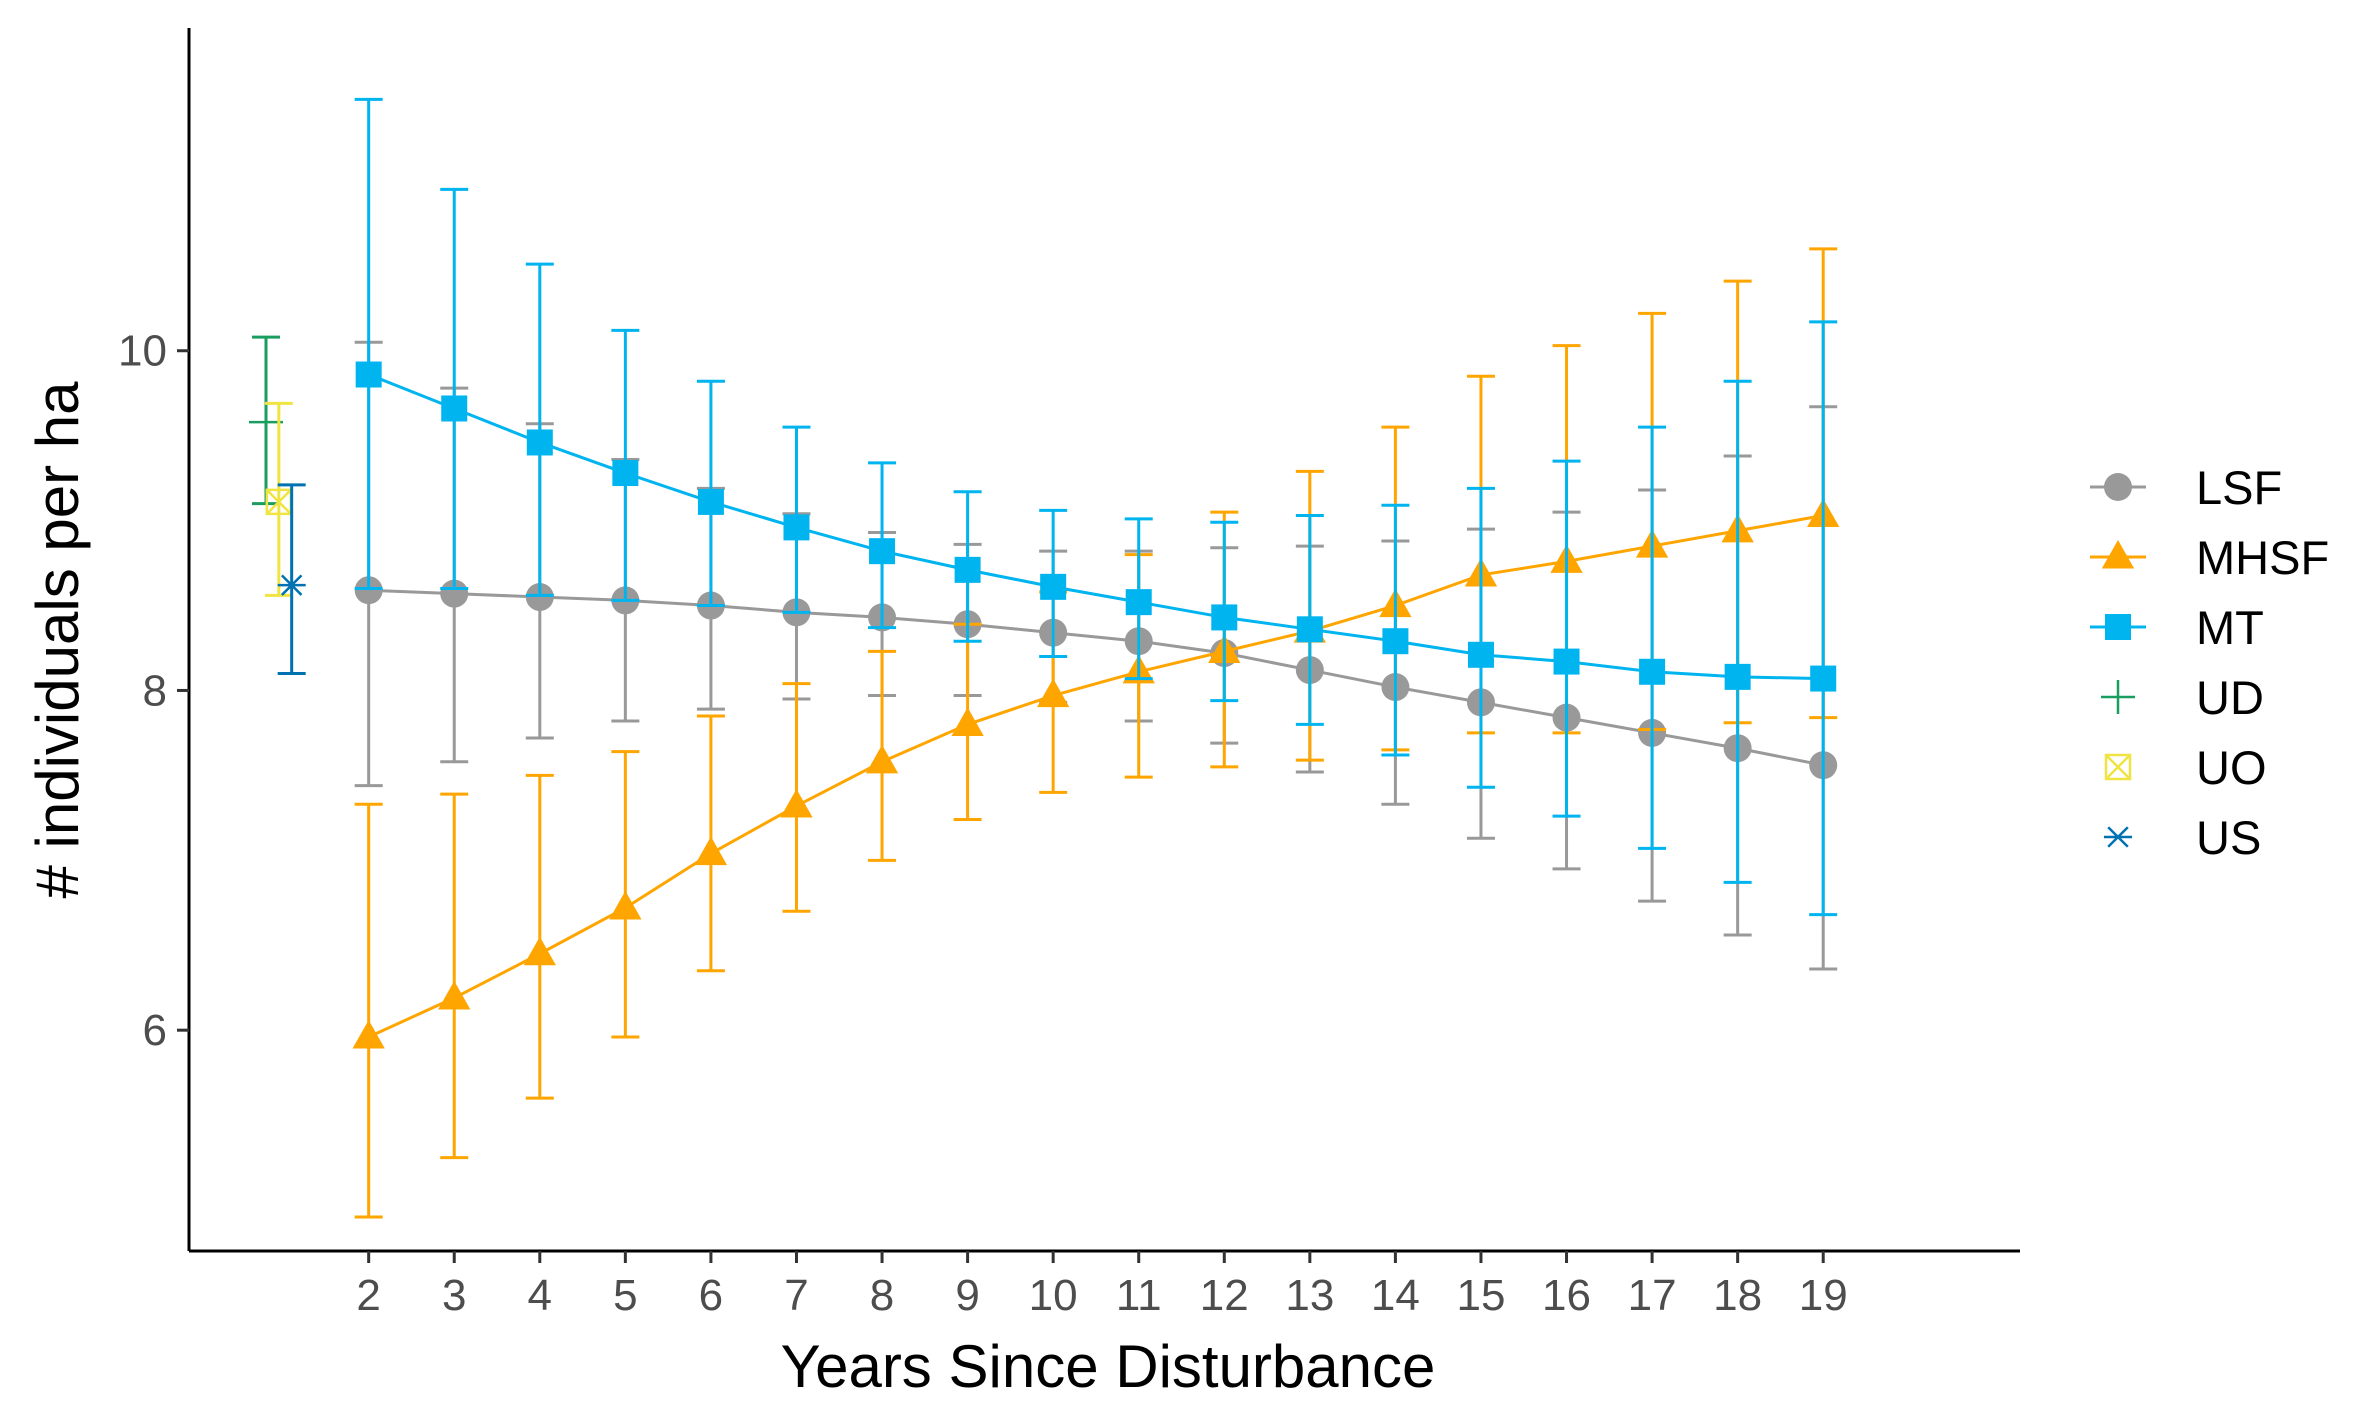 This screenshot has height=1422, width=2374. Describe the element at coordinates (155, 1030) in the screenshot. I see `y-tick-label: 6` at that location.